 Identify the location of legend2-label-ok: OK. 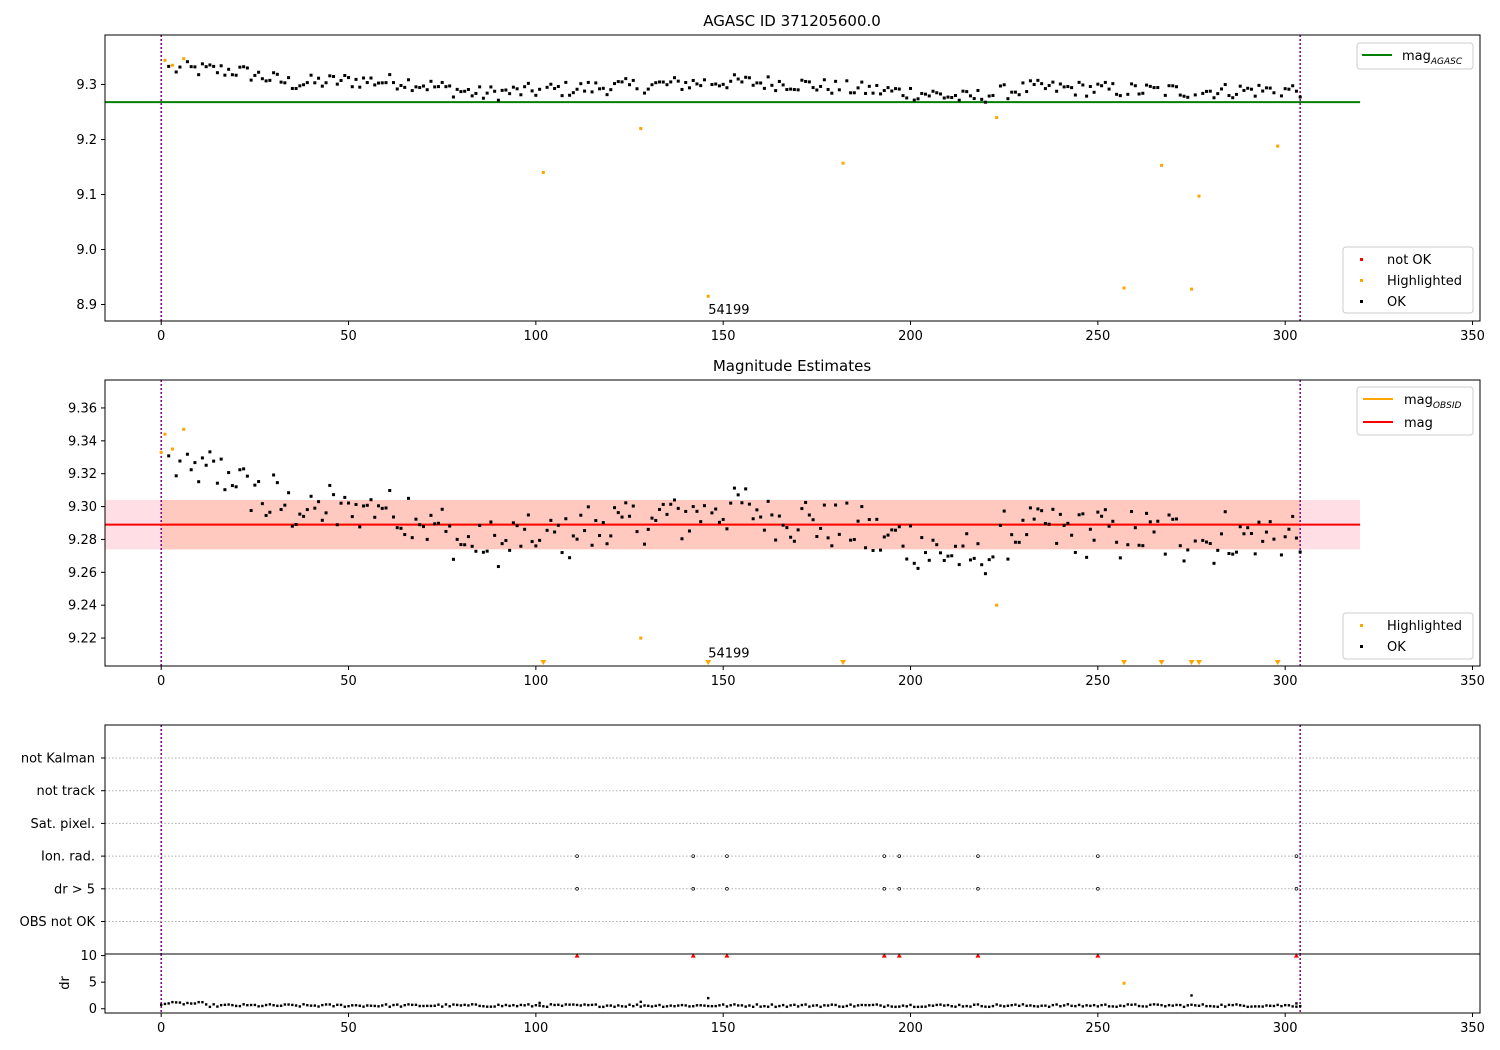
(1396, 647).